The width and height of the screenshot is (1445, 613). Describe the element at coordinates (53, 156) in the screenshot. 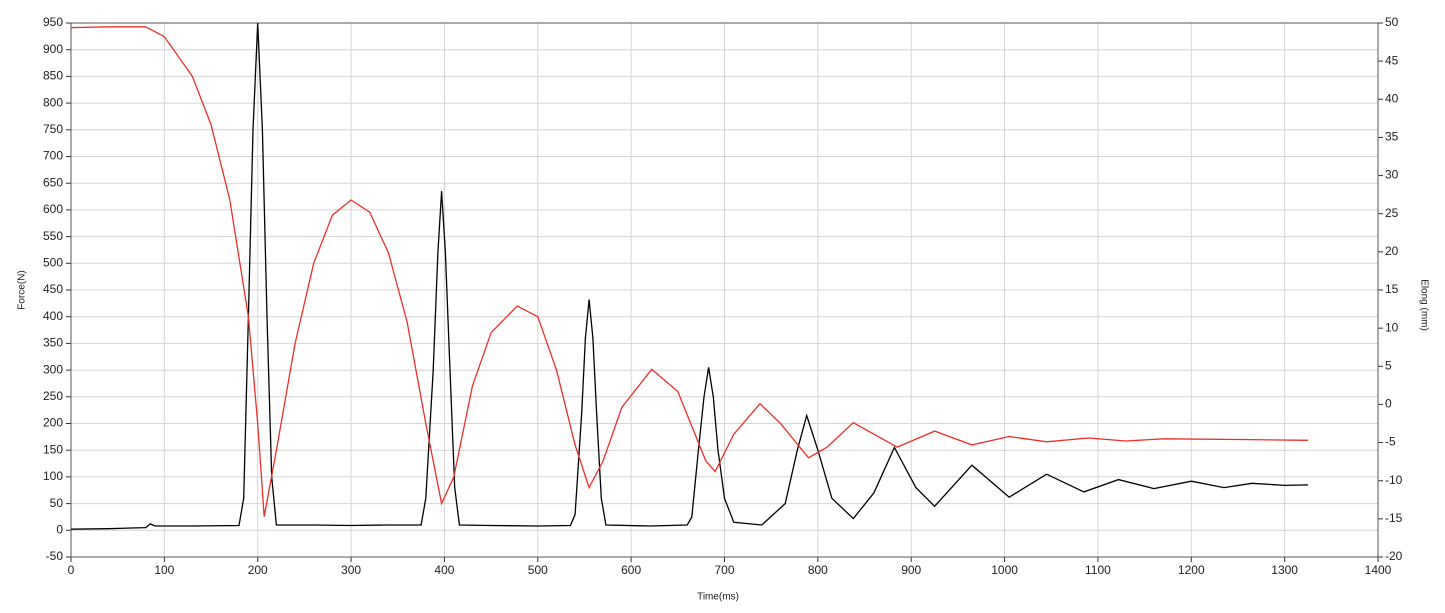

I see `y-tick-label: 700` at that location.